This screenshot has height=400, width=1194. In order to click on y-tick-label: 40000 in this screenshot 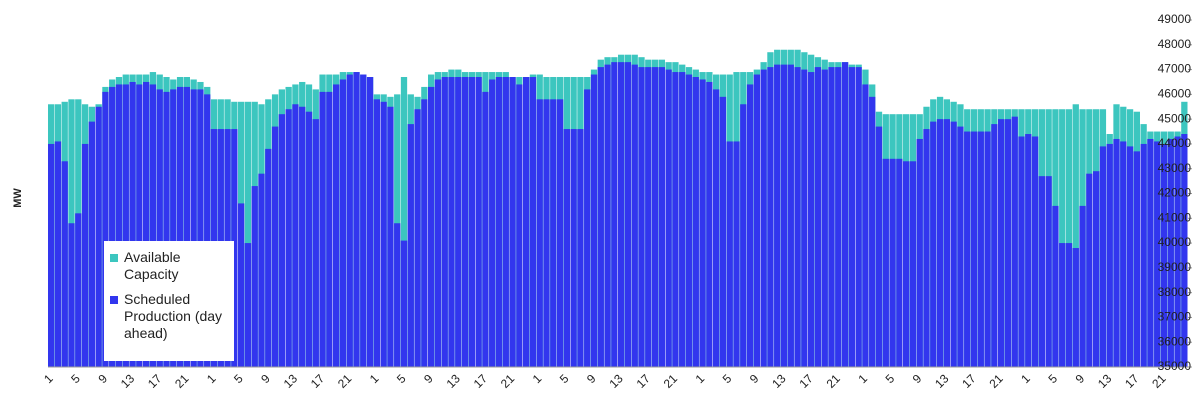, I will do `click(1175, 242)`.